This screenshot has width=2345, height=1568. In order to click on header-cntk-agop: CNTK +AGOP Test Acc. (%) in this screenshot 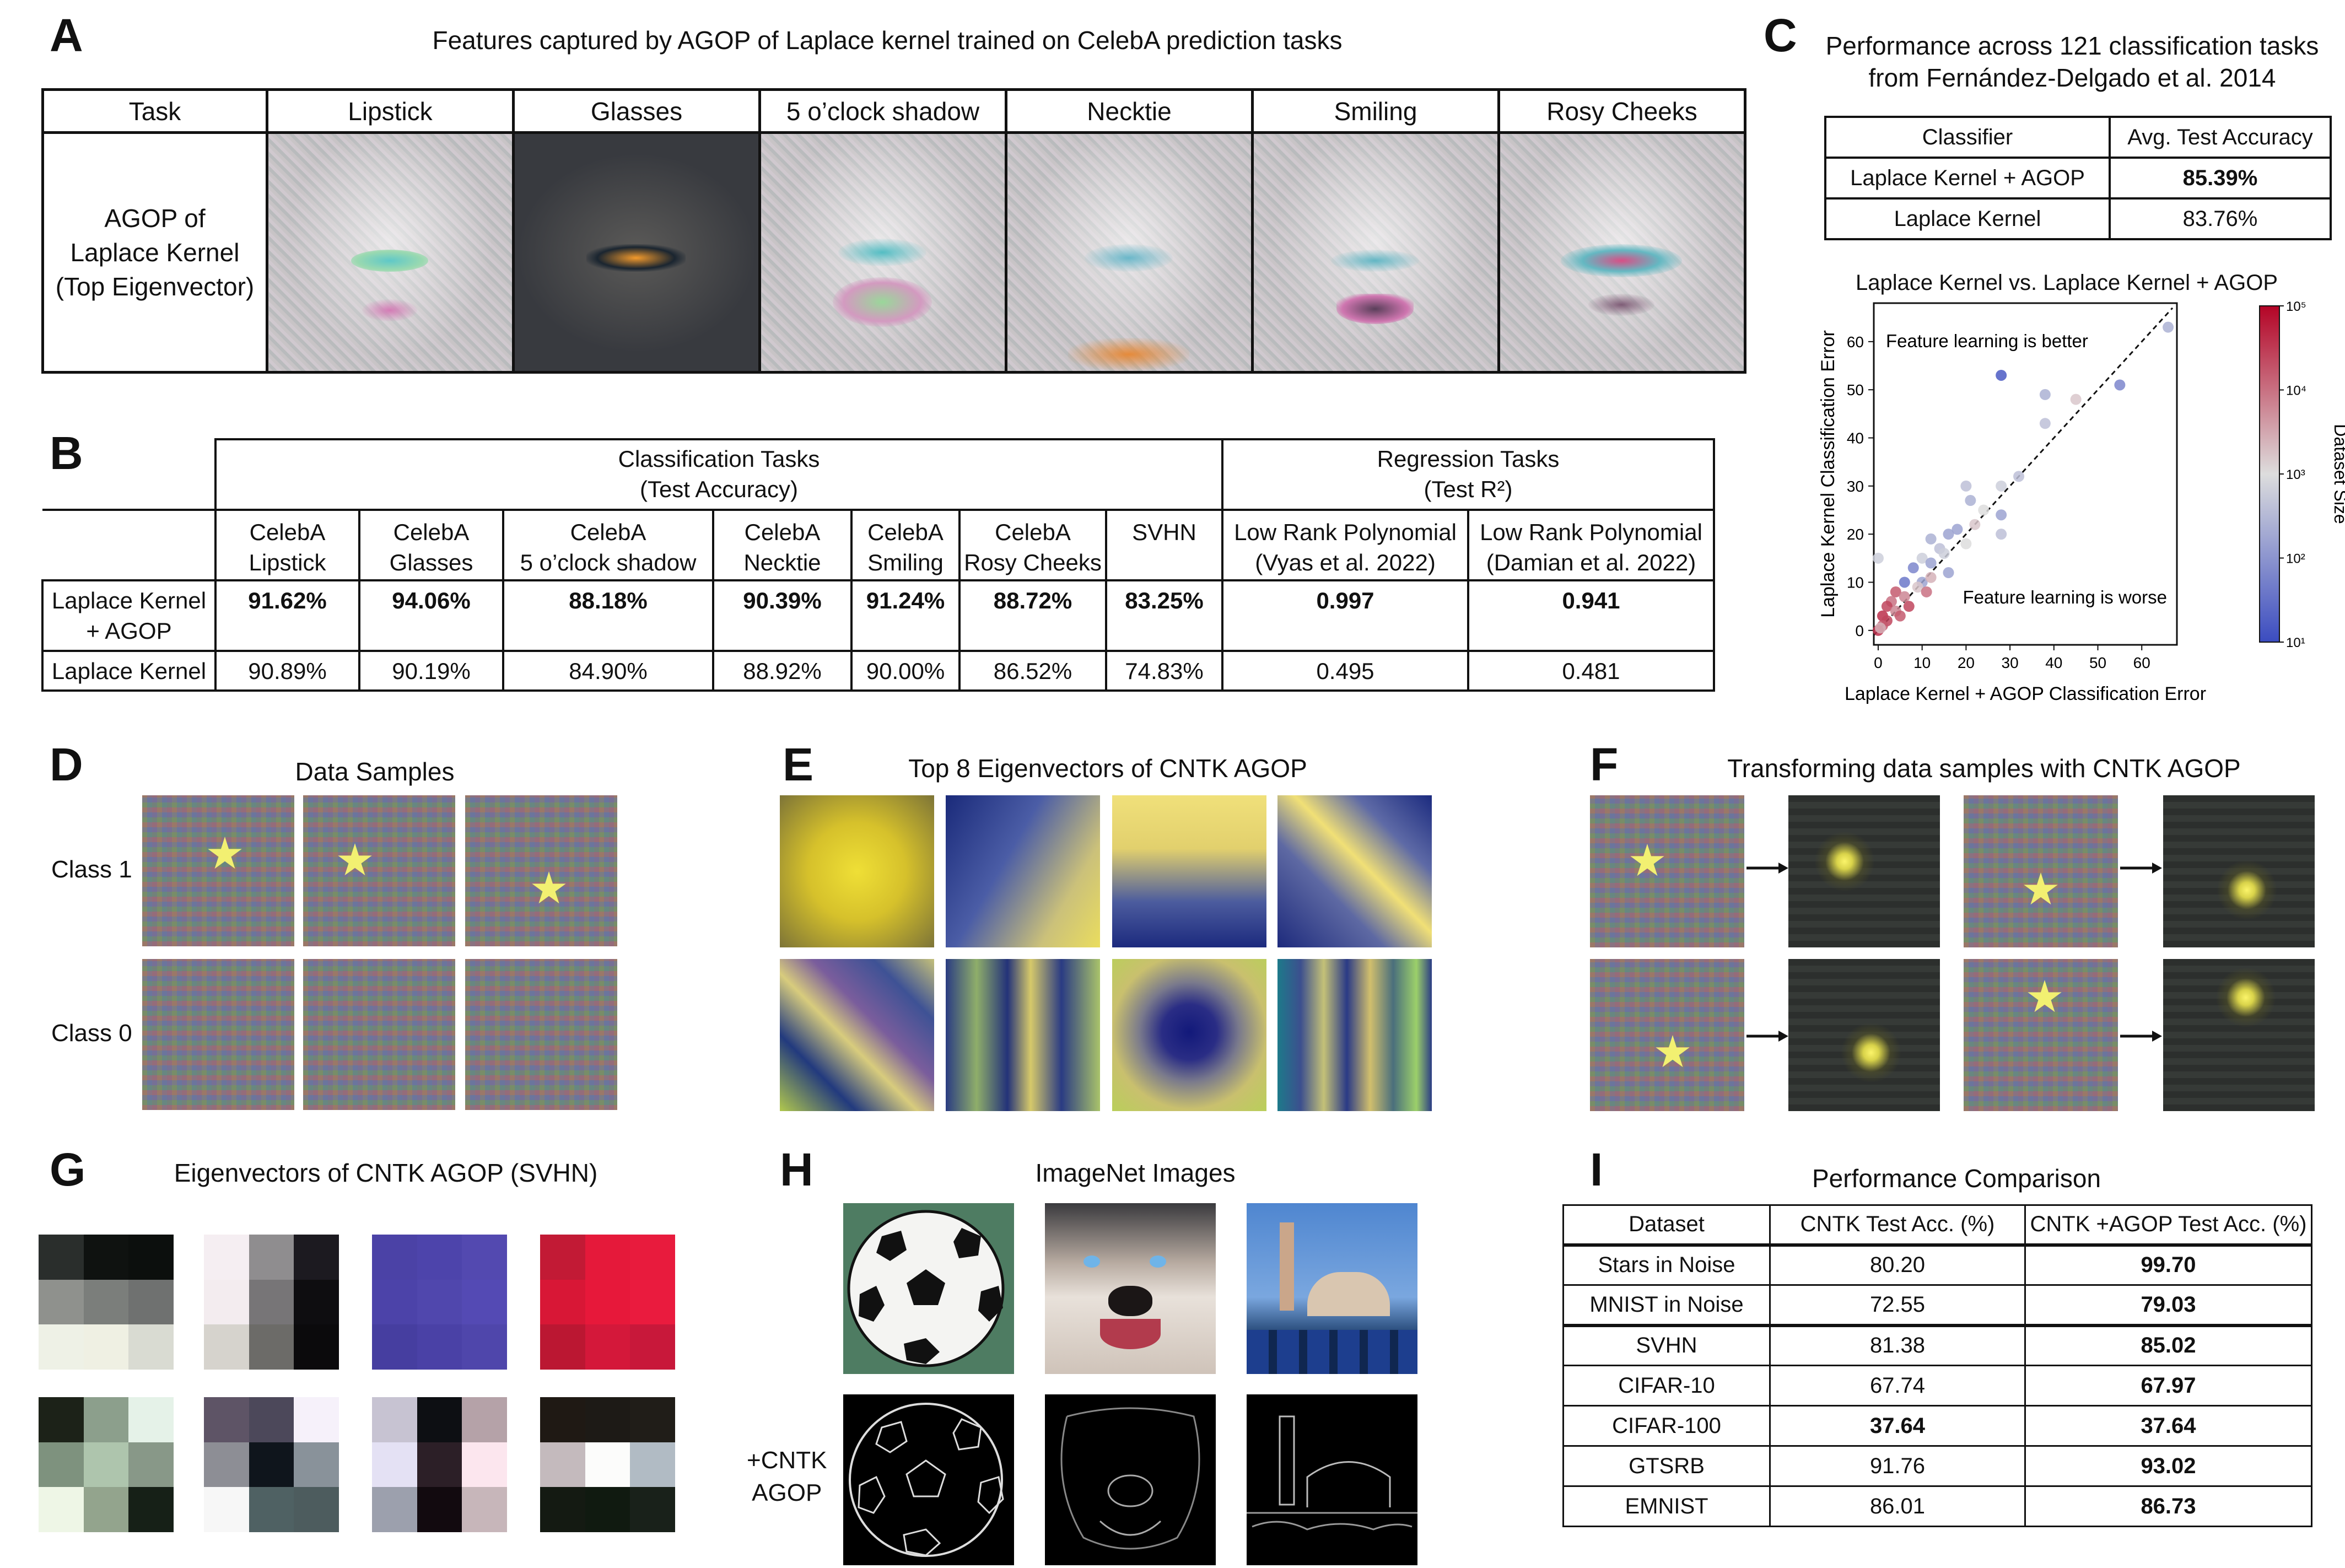, I will do `click(2168, 1225)`.